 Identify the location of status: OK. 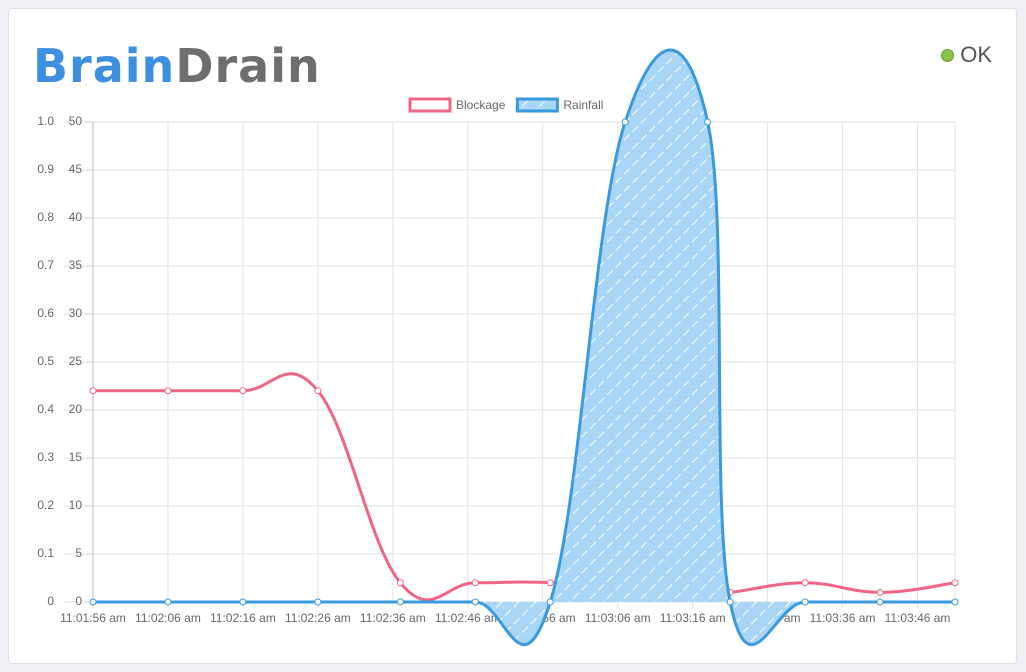
(966, 55).